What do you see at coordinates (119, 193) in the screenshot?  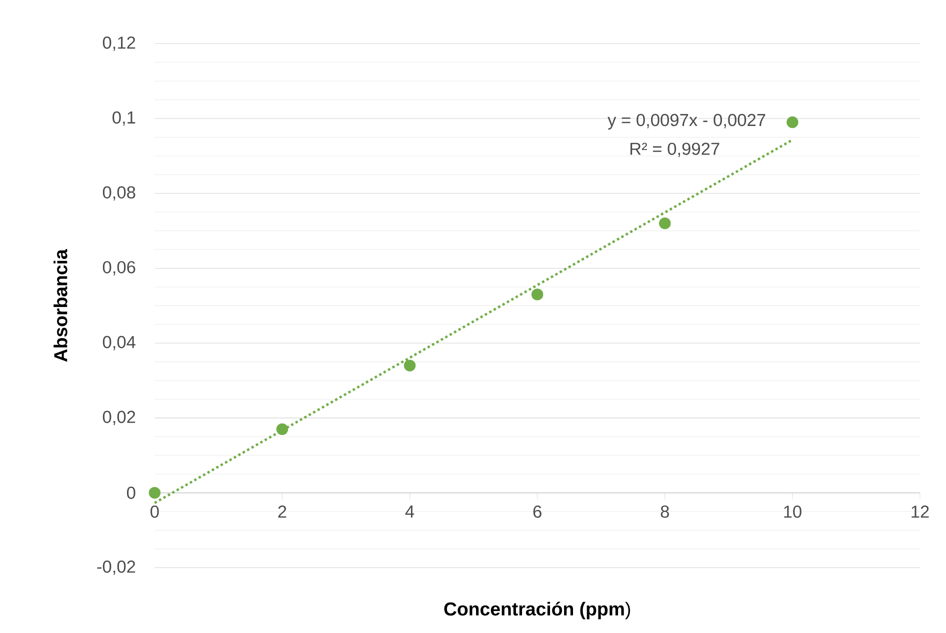 I see `y-tick-label: 0,08` at bounding box center [119, 193].